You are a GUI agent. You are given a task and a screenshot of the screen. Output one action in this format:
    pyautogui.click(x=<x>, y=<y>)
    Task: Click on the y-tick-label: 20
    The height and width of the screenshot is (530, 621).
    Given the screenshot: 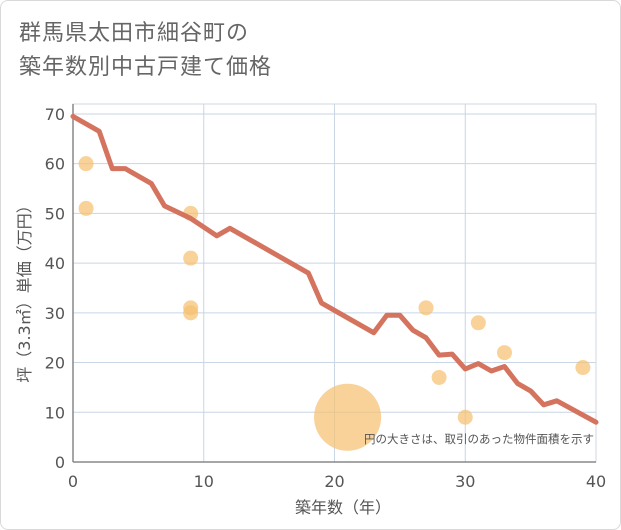 What is the action you would take?
    pyautogui.click(x=55, y=363)
    